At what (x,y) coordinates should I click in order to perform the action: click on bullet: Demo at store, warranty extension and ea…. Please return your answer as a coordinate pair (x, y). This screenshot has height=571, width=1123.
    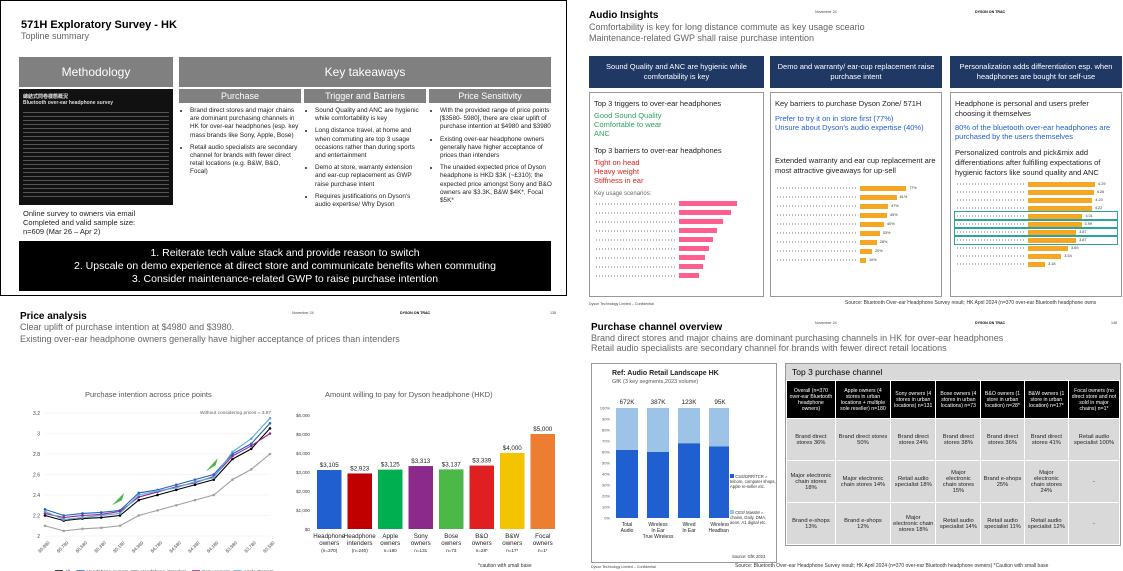
    Looking at the image, I should click on (369, 176).